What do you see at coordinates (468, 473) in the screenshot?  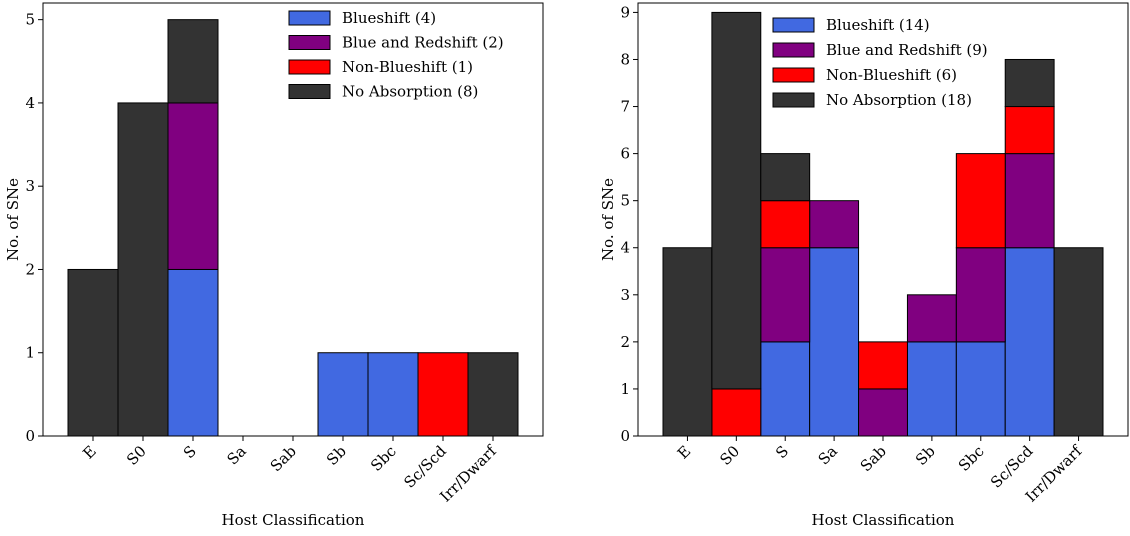 I see `x-tick-label: Irr/Dwarf` at bounding box center [468, 473].